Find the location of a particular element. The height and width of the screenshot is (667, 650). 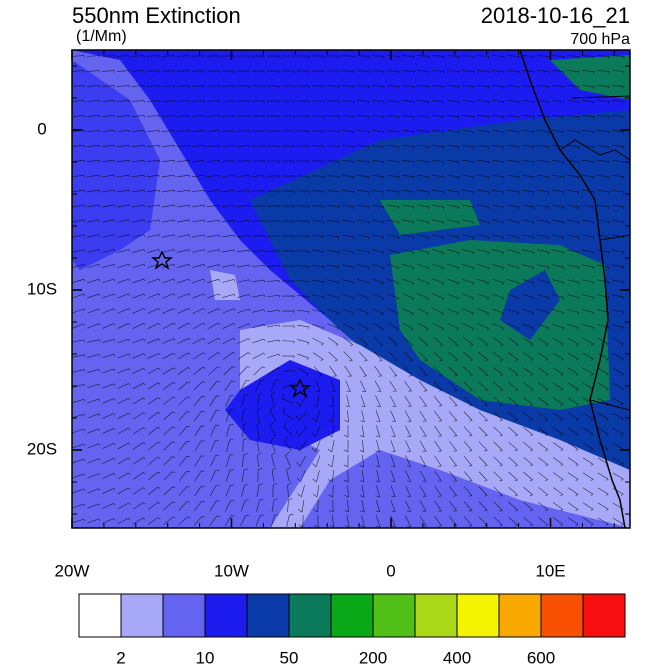

colorbar-box is located at coordinates (226, 615).